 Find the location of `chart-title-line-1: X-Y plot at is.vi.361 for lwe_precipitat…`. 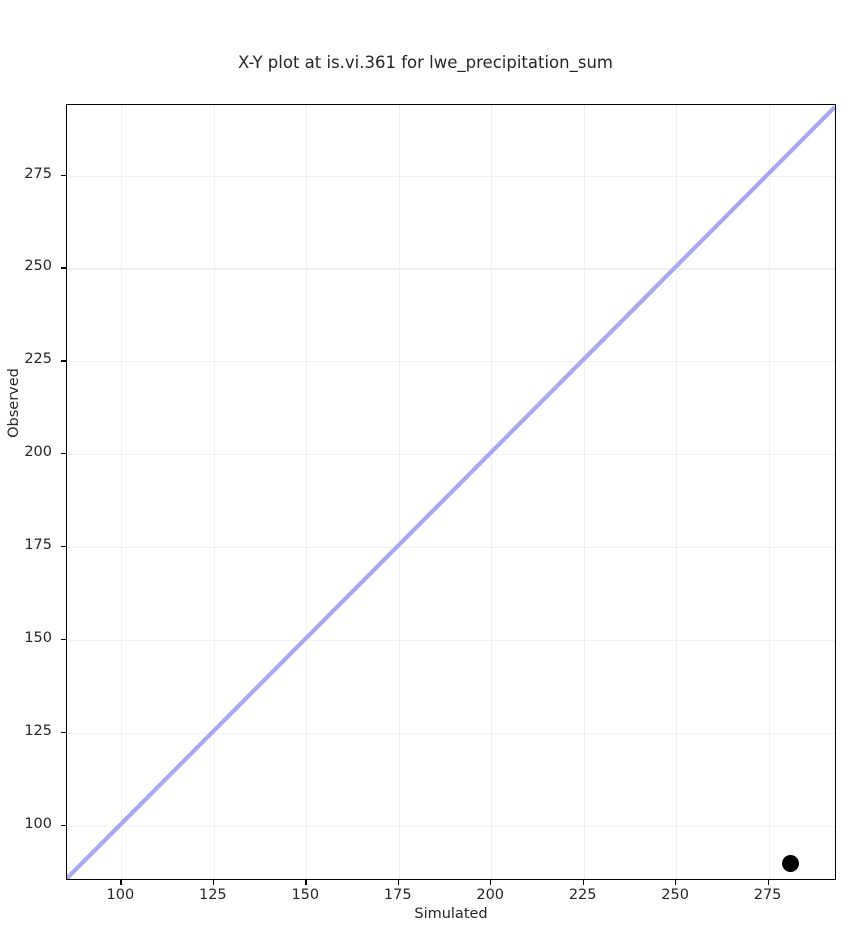

chart-title-line-1: X-Y plot at is.vi.361 for lwe_precipitat… is located at coordinates (425, 62).